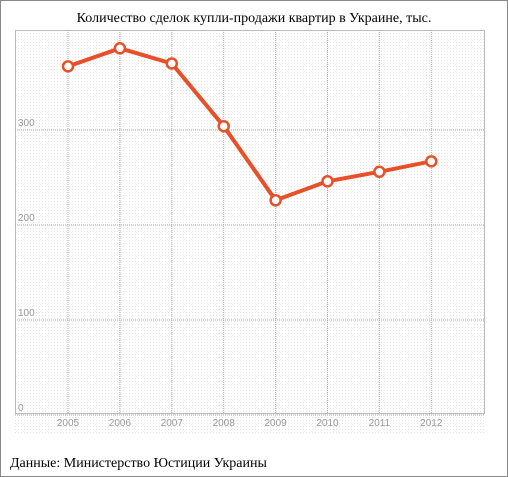 The height and width of the screenshot is (477, 508). Describe the element at coordinates (26, 313) in the screenshot. I see `y-tick-label: 100` at that location.